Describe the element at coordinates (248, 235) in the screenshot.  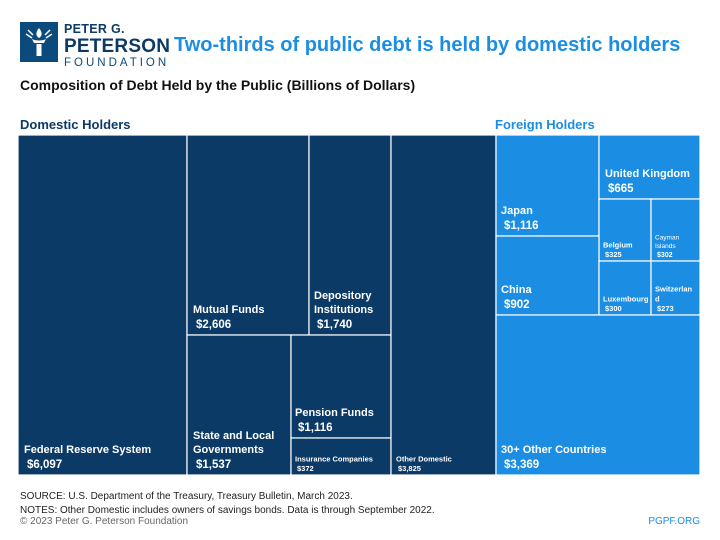
I see `treemap-cell-mutual-funds: Mutual Funds $2,606` at that location.